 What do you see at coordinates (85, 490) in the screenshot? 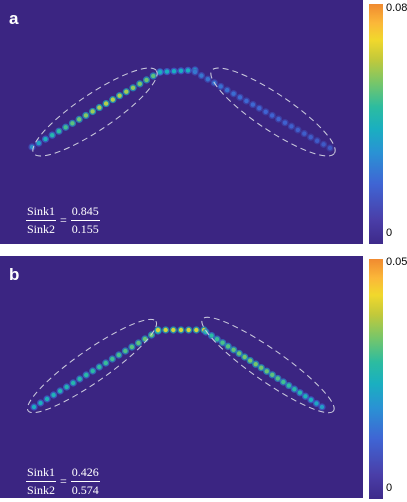
I see `sink2-value-b: 0.574` at bounding box center [85, 490].